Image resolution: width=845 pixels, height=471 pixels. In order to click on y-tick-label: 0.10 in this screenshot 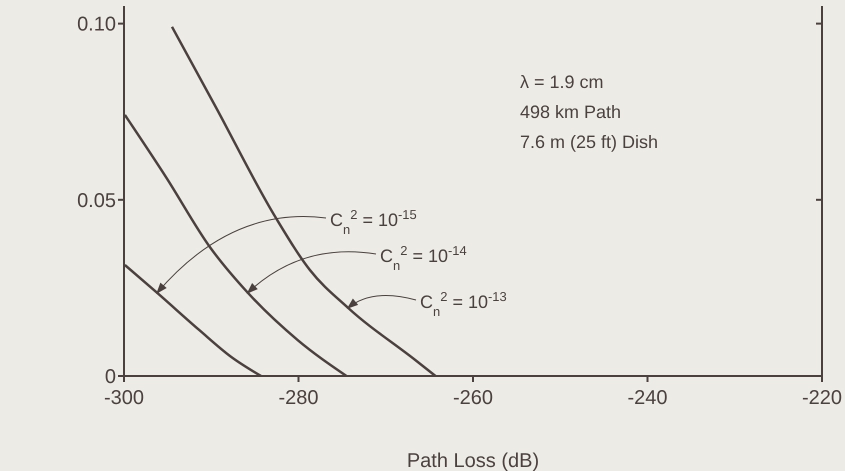, I will do `click(96, 25)`.